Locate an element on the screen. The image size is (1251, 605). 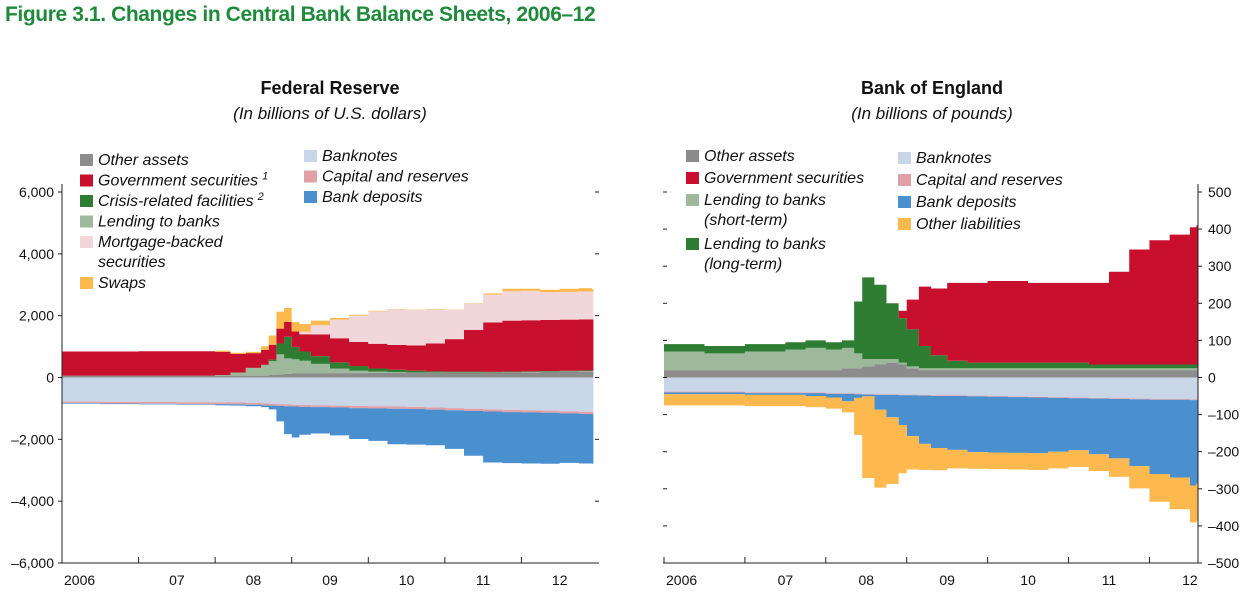
legend-label-lending-to-banks-long-term: Lending to banks is located at coordinates (765, 244).